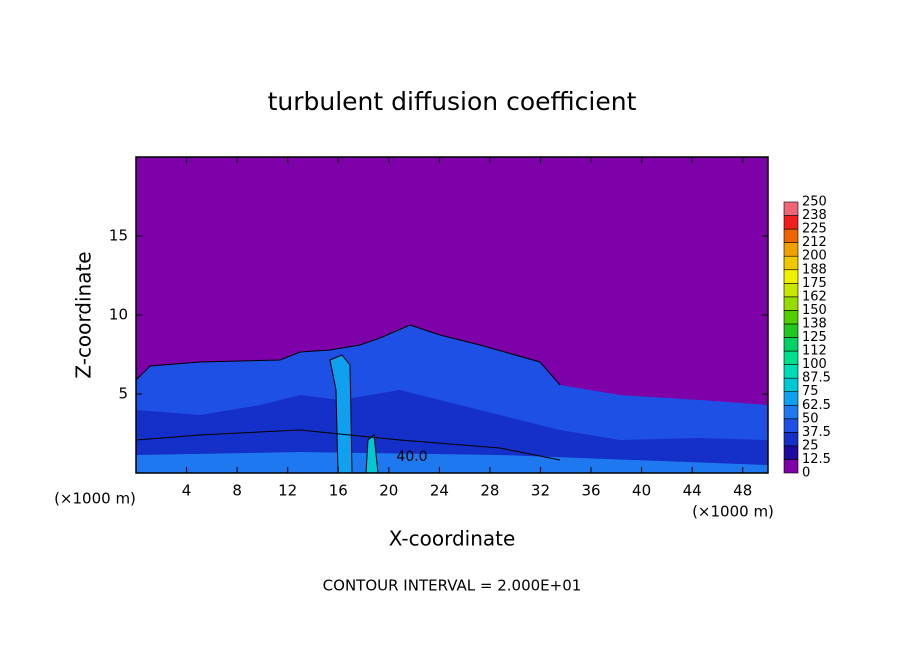 The height and width of the screenshot is (654, 904). What do you see at coordinates (816, 432) in the screenshot?
I see `colorbar-label: 37.5` at bounding box center [816, 432].